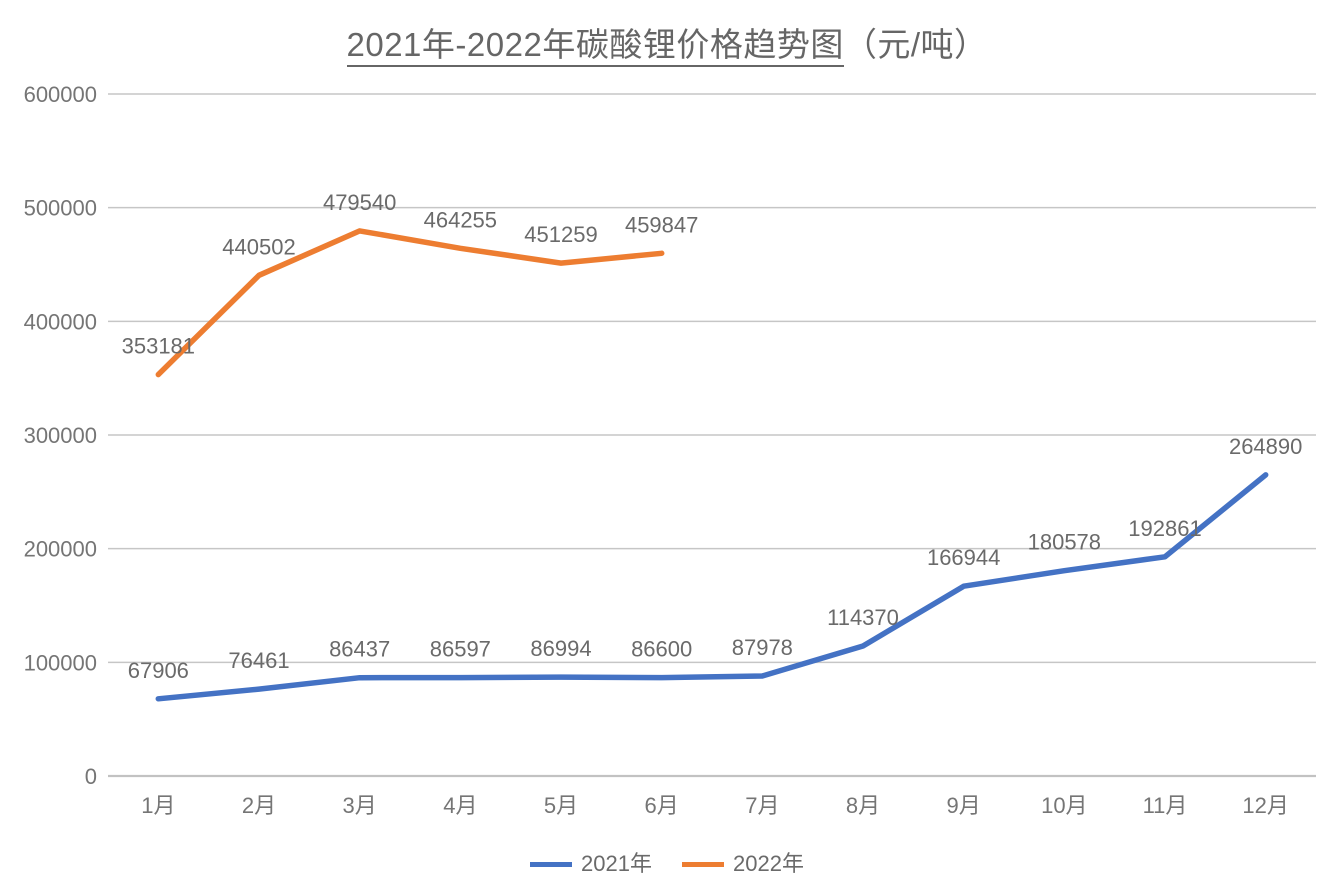 The width and height of the screenshot is (1334, 889). Describe the element at coordinates (762, 805) in the screenshot. I see `x-axis-tick-label: 7月` at that location.